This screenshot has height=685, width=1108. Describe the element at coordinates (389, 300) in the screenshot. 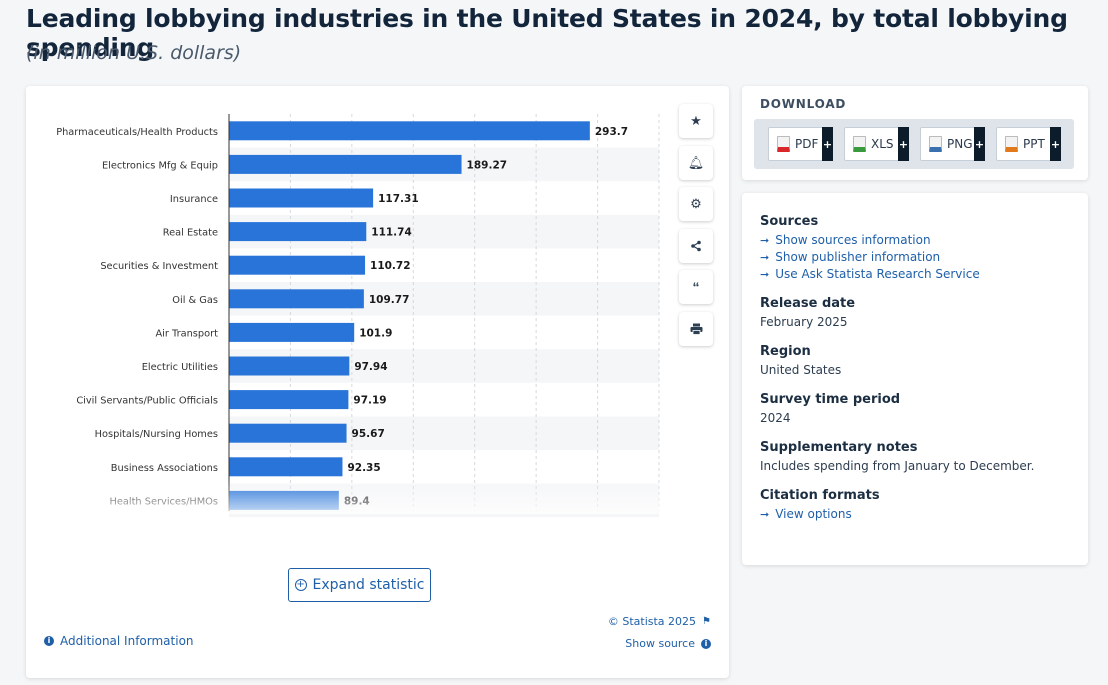

I see `data-label: 109.77` at that location.